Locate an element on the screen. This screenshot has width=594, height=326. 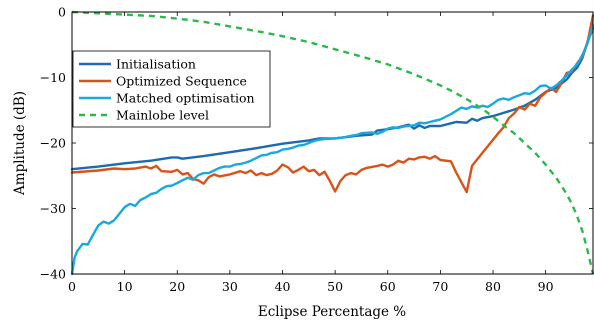
y-tick-label: −40 is located at coordinates (53, 274).